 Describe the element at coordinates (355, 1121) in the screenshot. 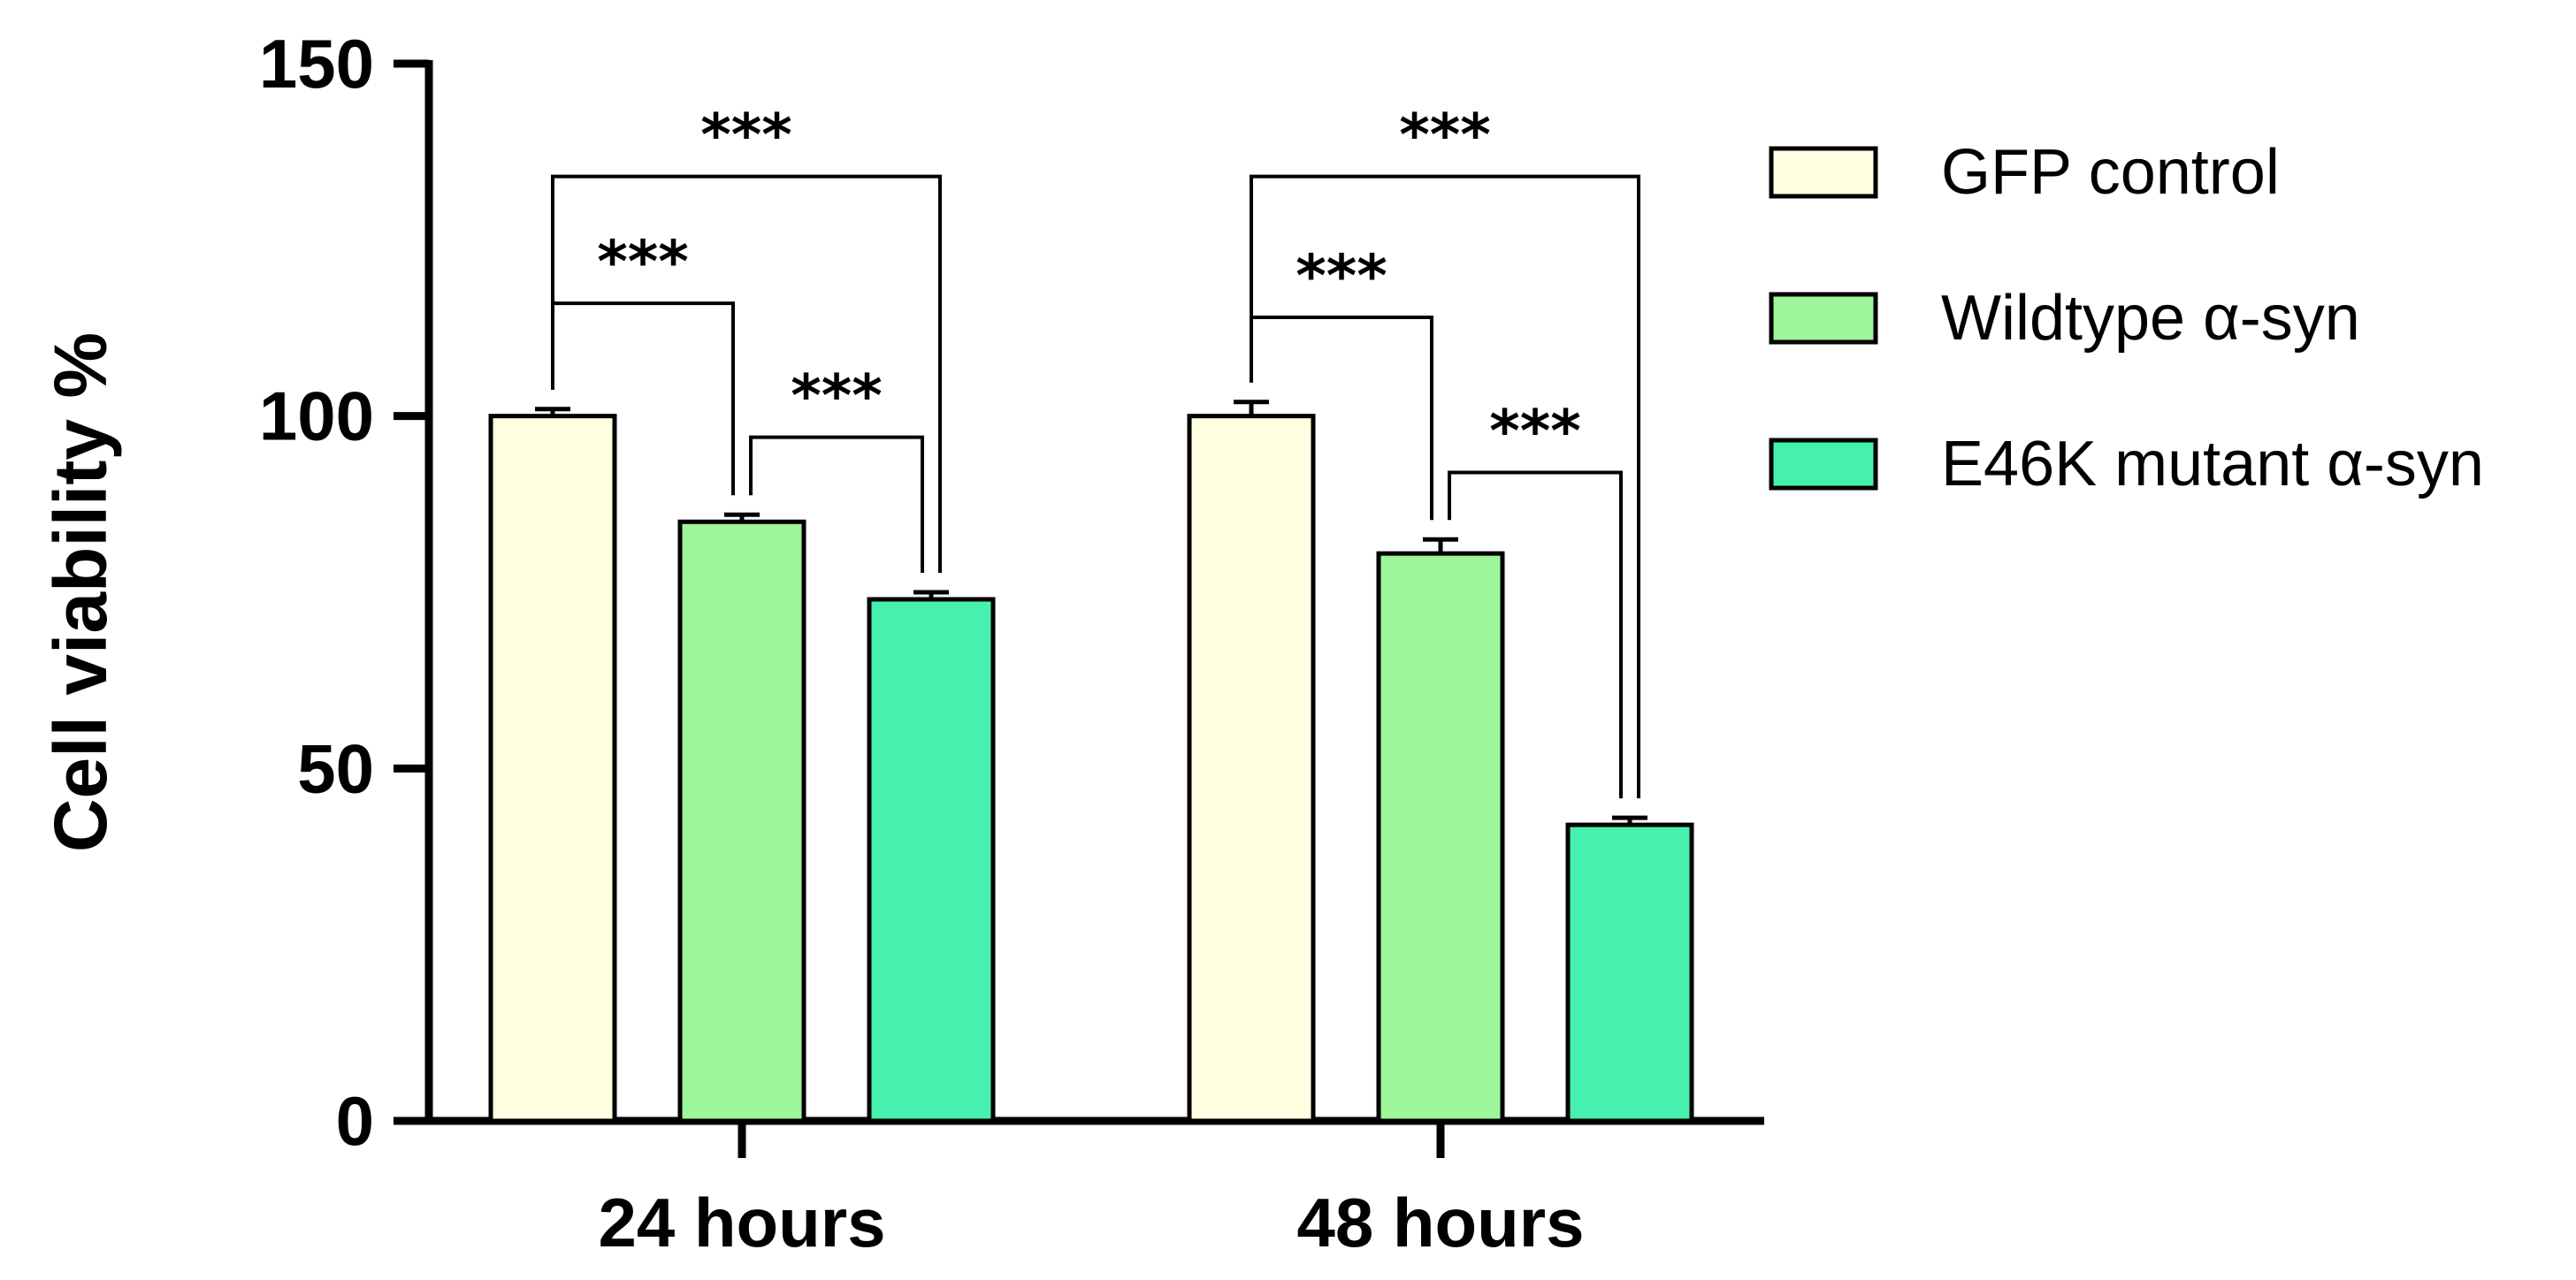

I see `y-tick-label: 0` at that location.